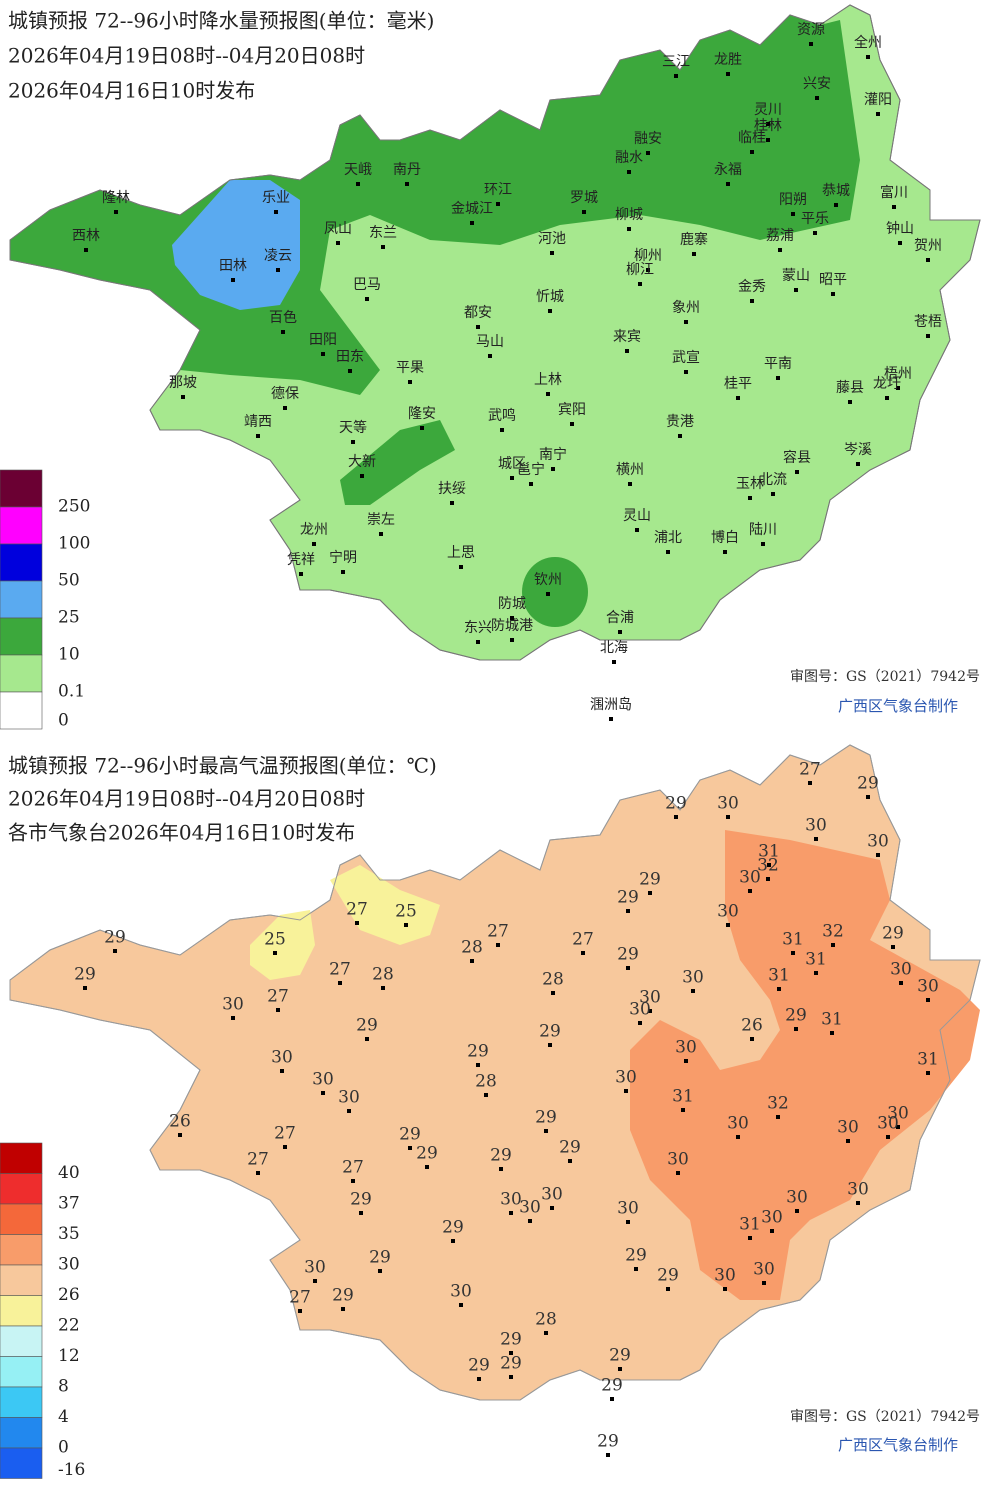  Describe the element at coordinates (928, 322) in the screenshot. I see `city-label: 苍梧` at that location.